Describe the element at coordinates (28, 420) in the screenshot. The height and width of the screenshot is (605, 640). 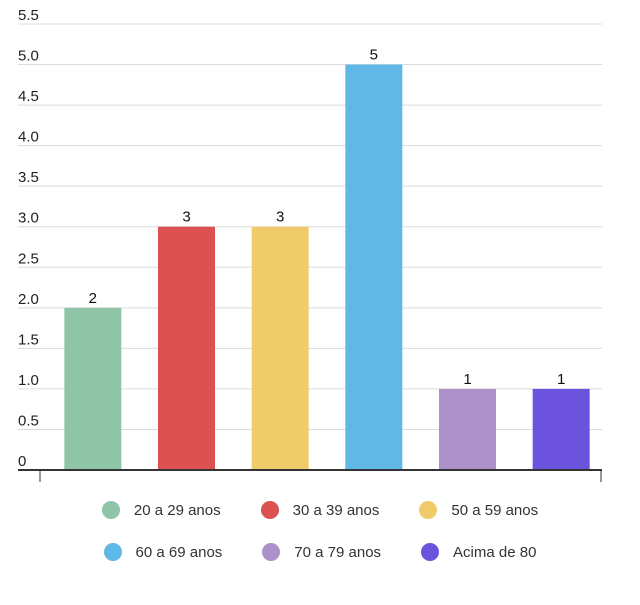
I see `y-tick-label: 0.5` at that location.